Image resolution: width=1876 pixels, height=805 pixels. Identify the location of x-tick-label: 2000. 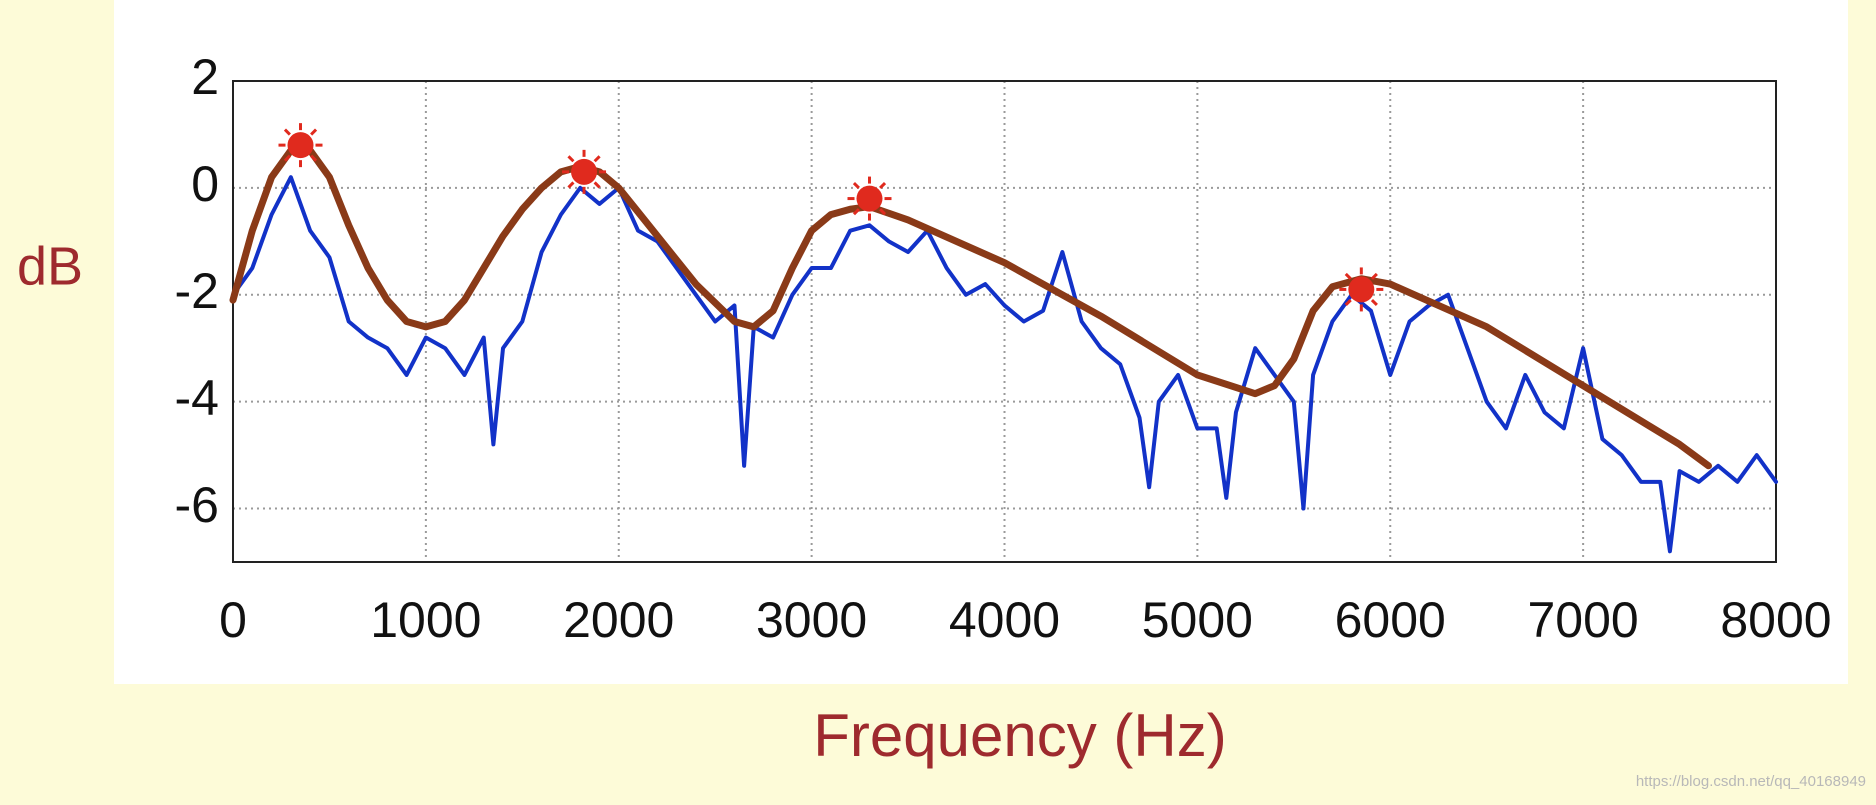
(618, 620).